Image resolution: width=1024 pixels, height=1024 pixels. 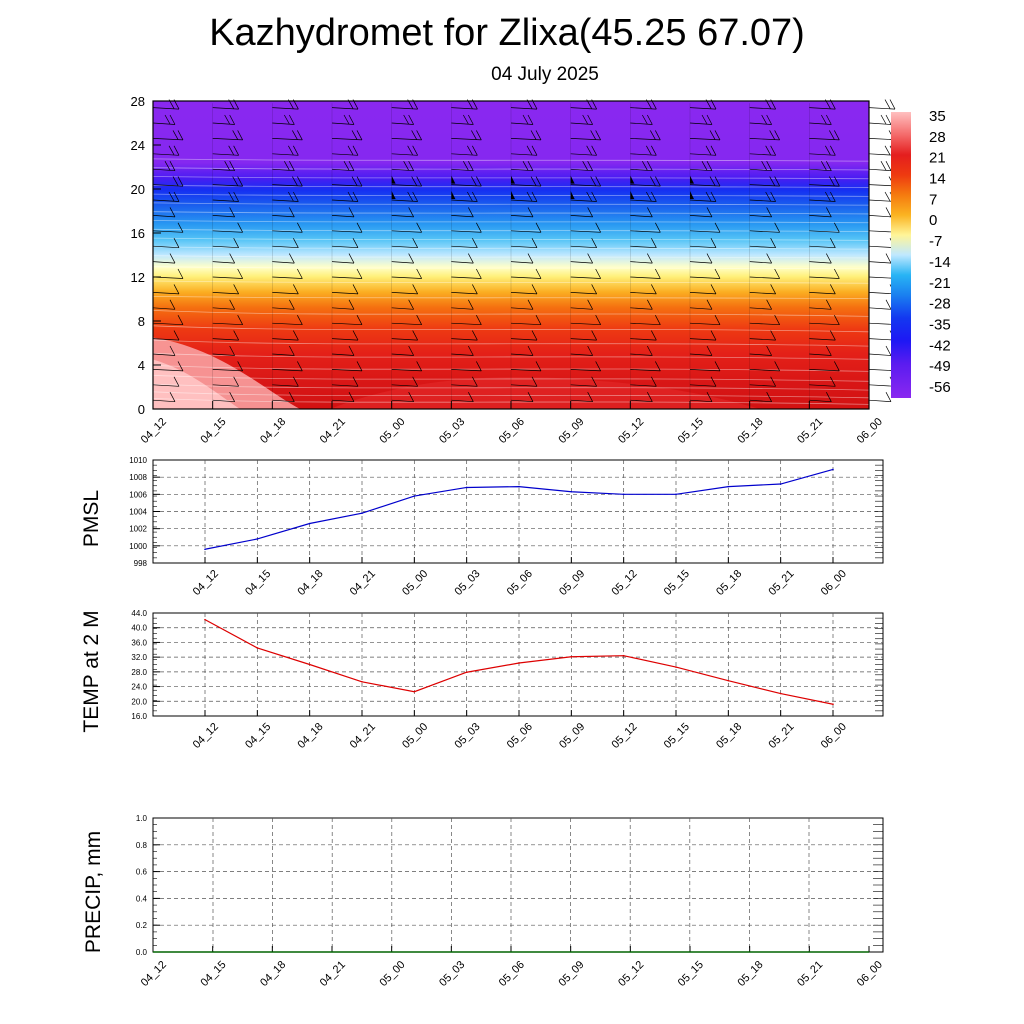 What do you see at coordinates (141, 365) in the screenshot?
I see `y-tick-label: 4` at bounding box center [141, 365].